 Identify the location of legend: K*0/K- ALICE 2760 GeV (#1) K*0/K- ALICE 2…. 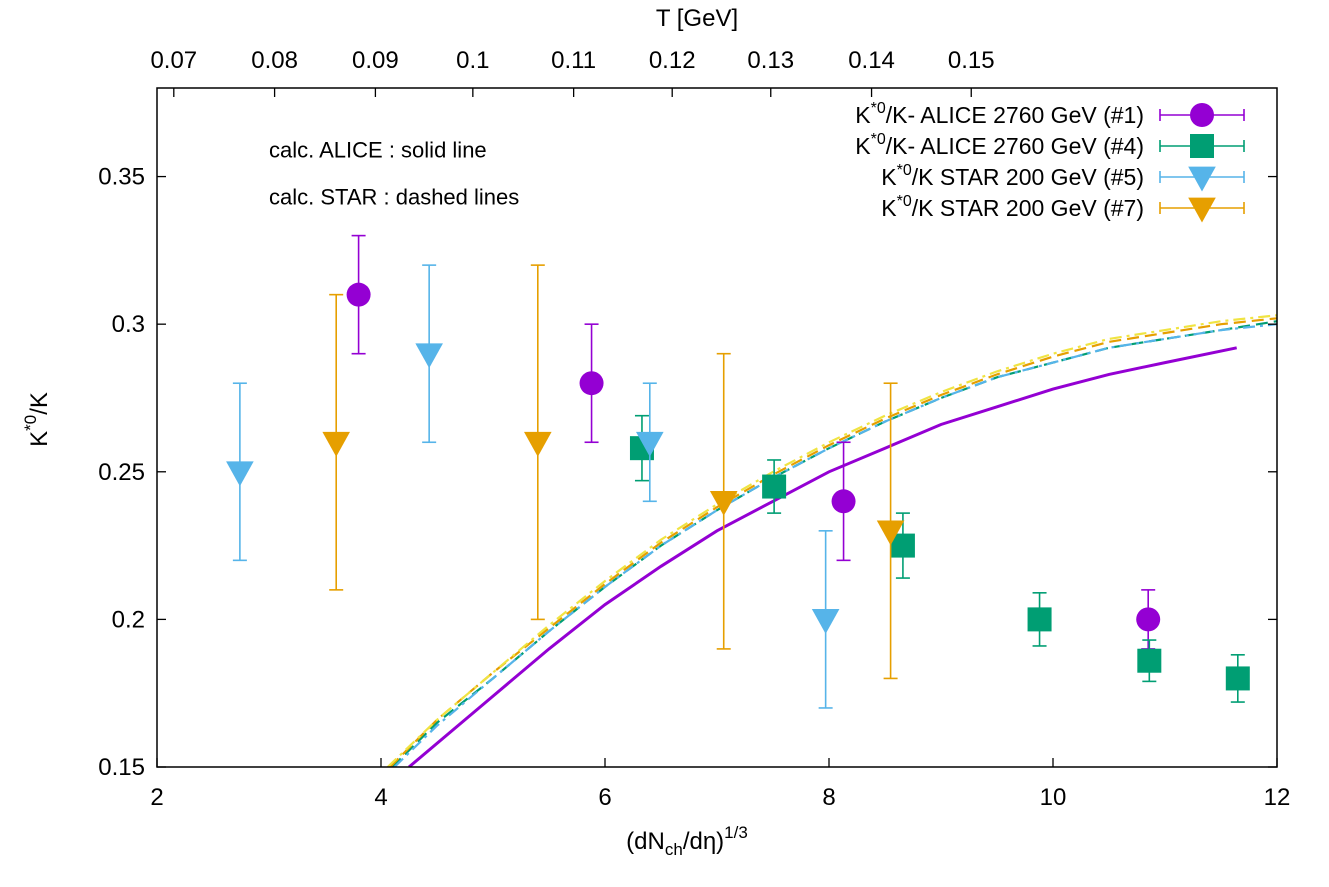
(1050, 161).